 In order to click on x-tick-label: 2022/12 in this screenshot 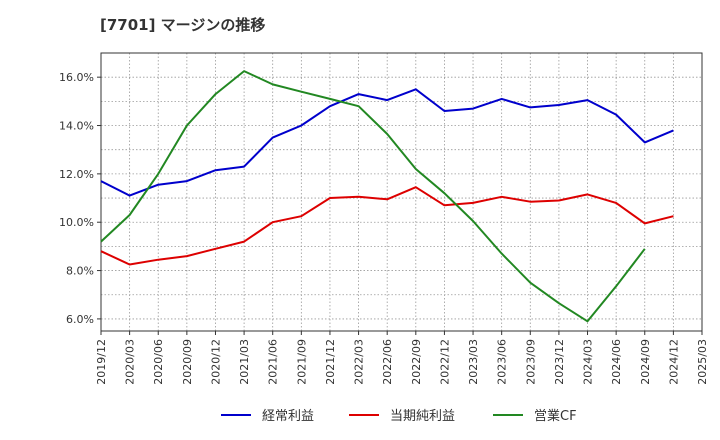, I will do `click(444, 362)`.